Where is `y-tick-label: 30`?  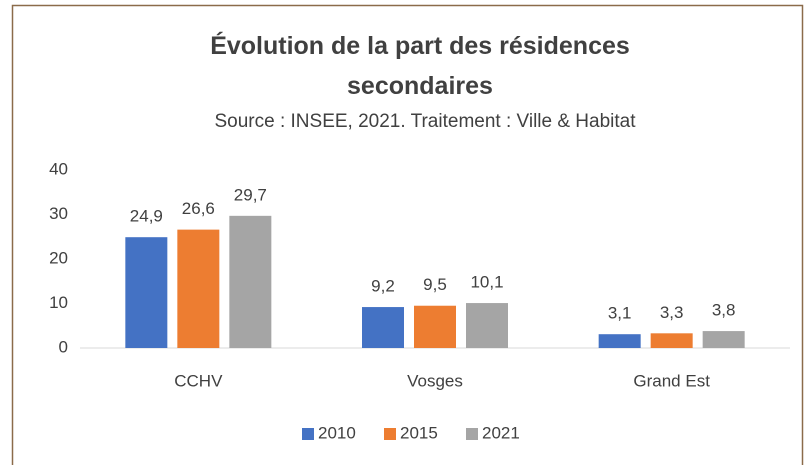
y-tick-label: 30 is located at coordinates (58, 213).